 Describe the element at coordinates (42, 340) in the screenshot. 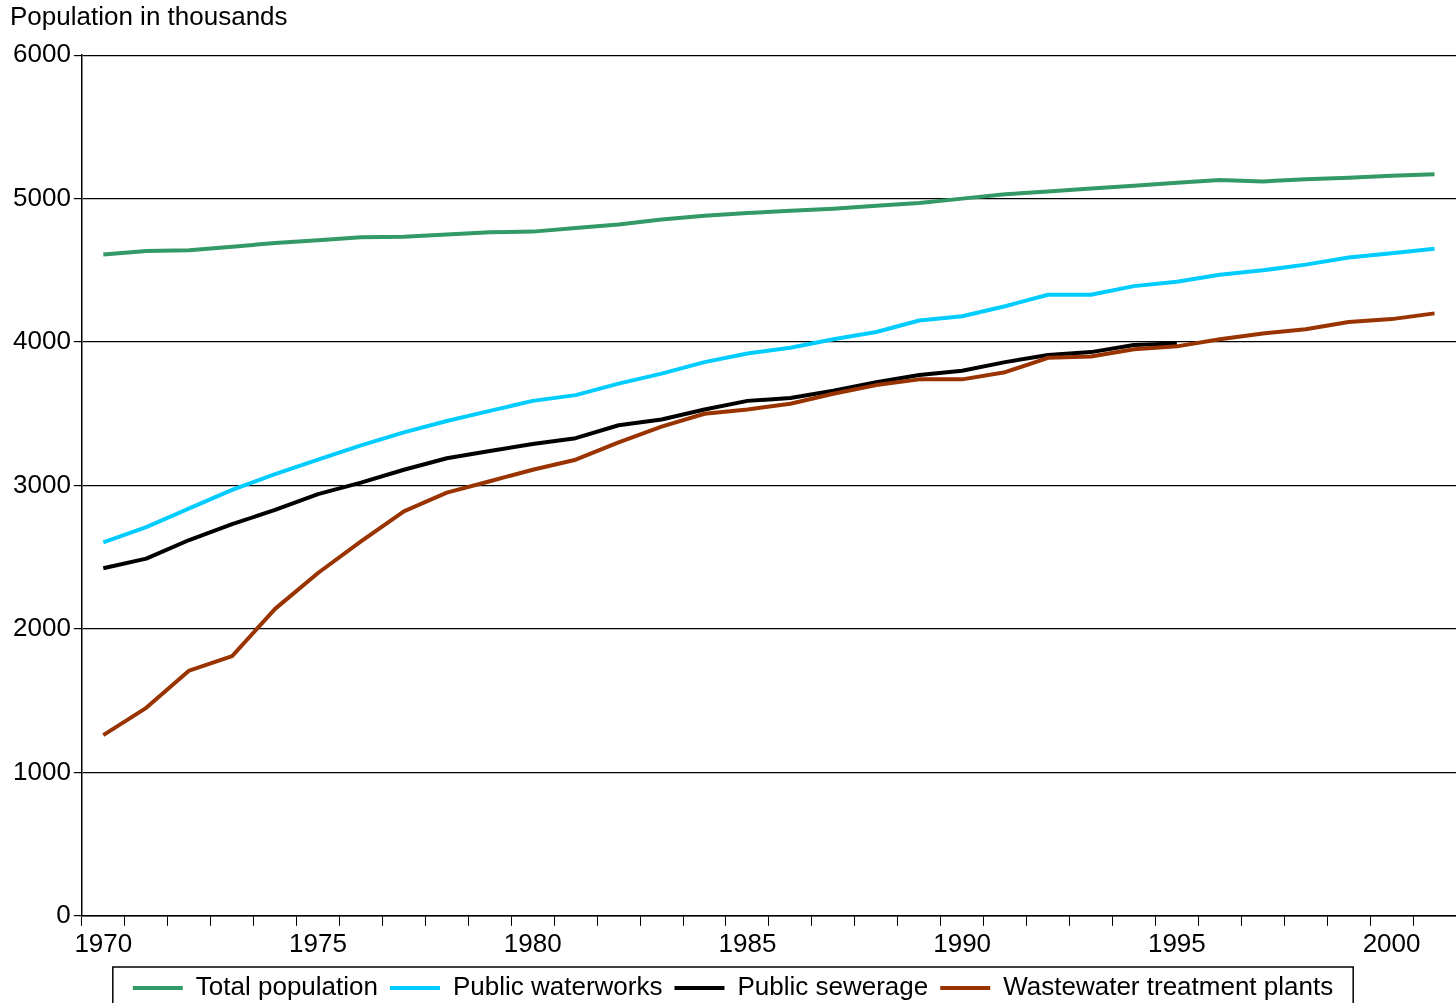

I see `y-tick-label: 4000` at that location.